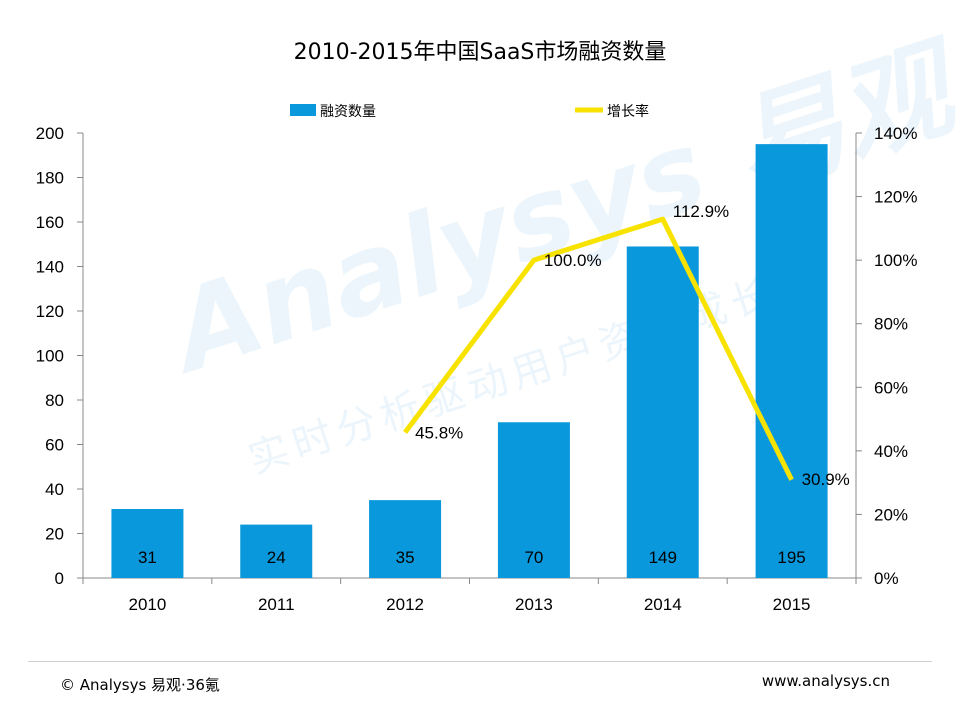 The height and width of the screenshot is (720, 960). What do you see at coordinates (405, 604) in the screenshot?
I see `x-tick-label: 2012` at bounding box center [405, 604].